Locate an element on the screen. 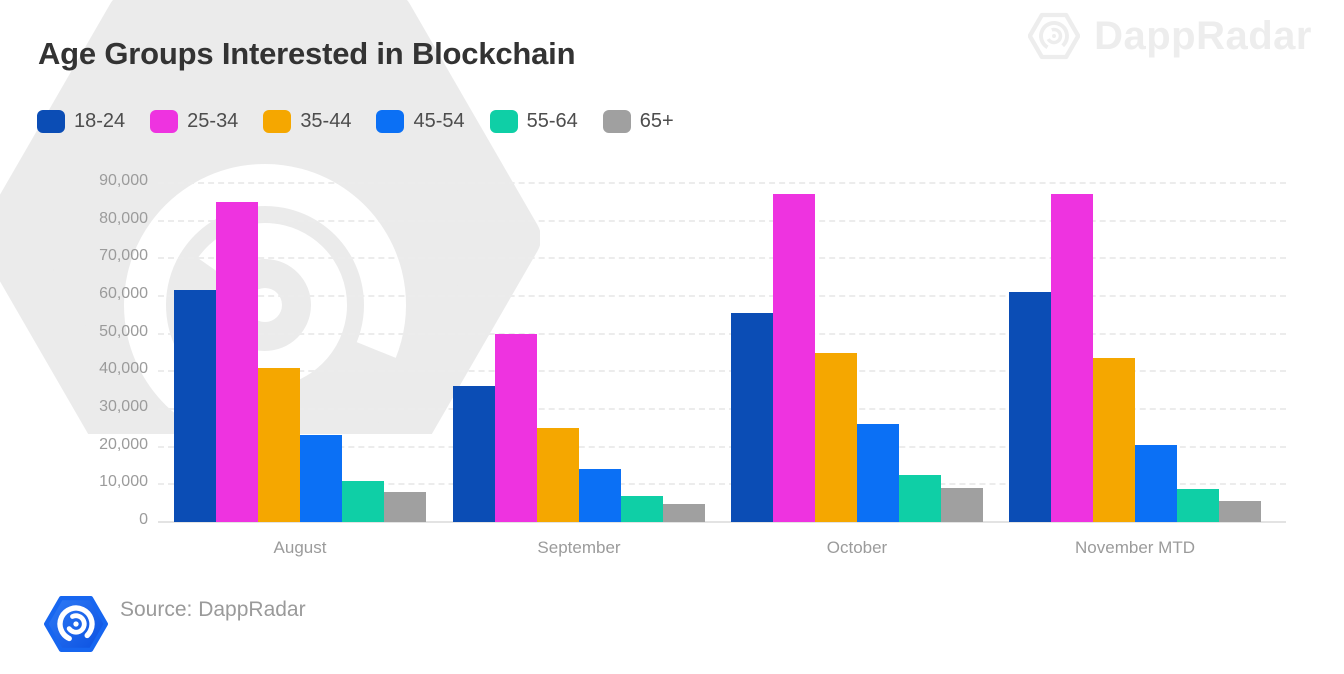  bar-35-44-August is located at coordinates (279, 444).